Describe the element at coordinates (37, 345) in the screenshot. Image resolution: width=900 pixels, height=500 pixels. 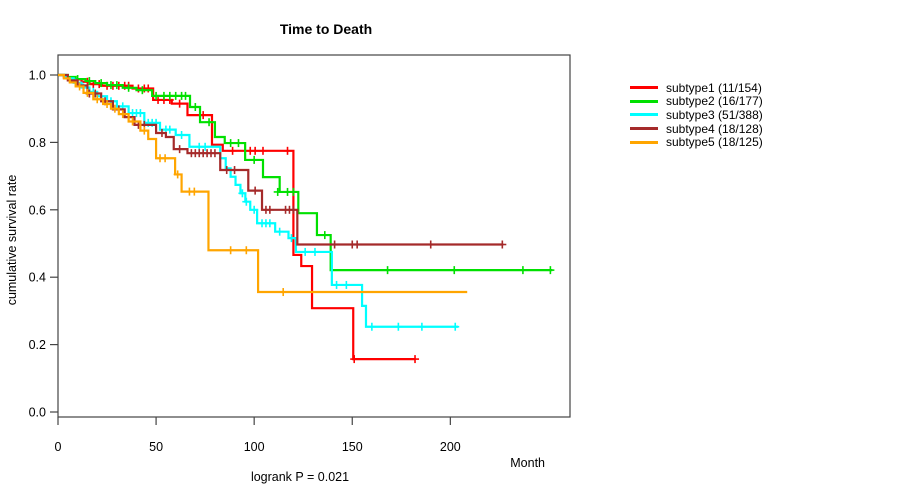
I see `y-tick-label: 0.2` at that location.